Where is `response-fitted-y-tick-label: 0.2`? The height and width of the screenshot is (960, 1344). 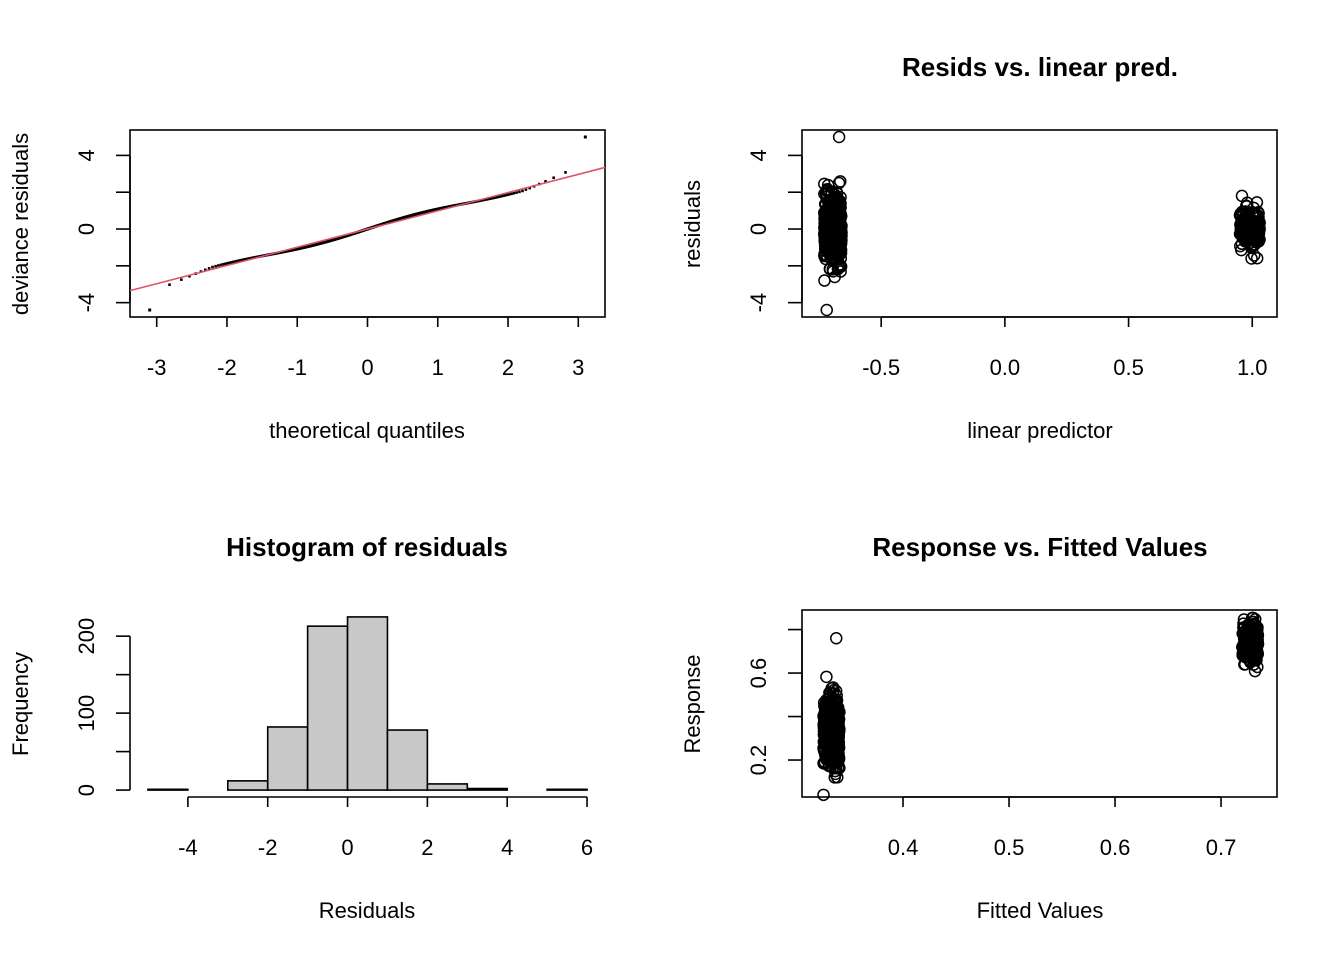
response-fitted-y-tick-label: 0.2 is located at coordinates (758, 760).